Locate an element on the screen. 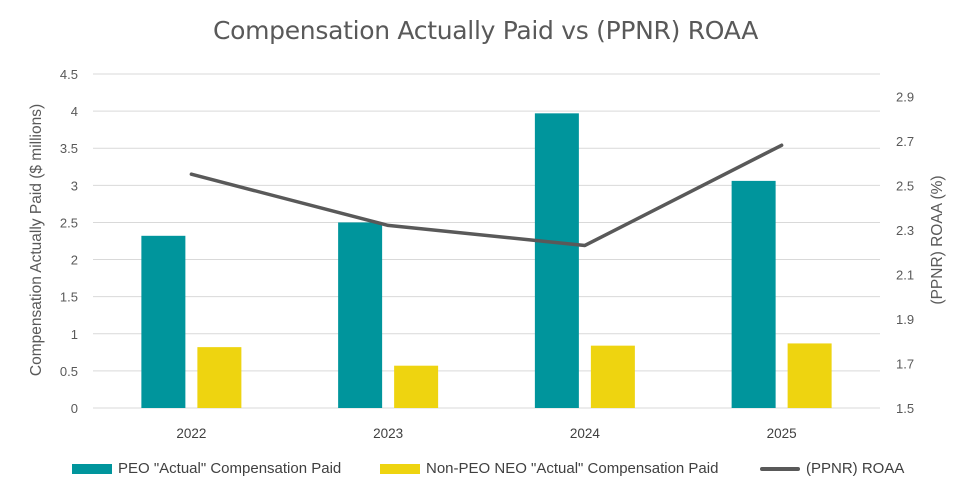 The height and width of the screenshot is (498, 971). y-tick-label-right: 2.5 is located at coordinates (905, 185).